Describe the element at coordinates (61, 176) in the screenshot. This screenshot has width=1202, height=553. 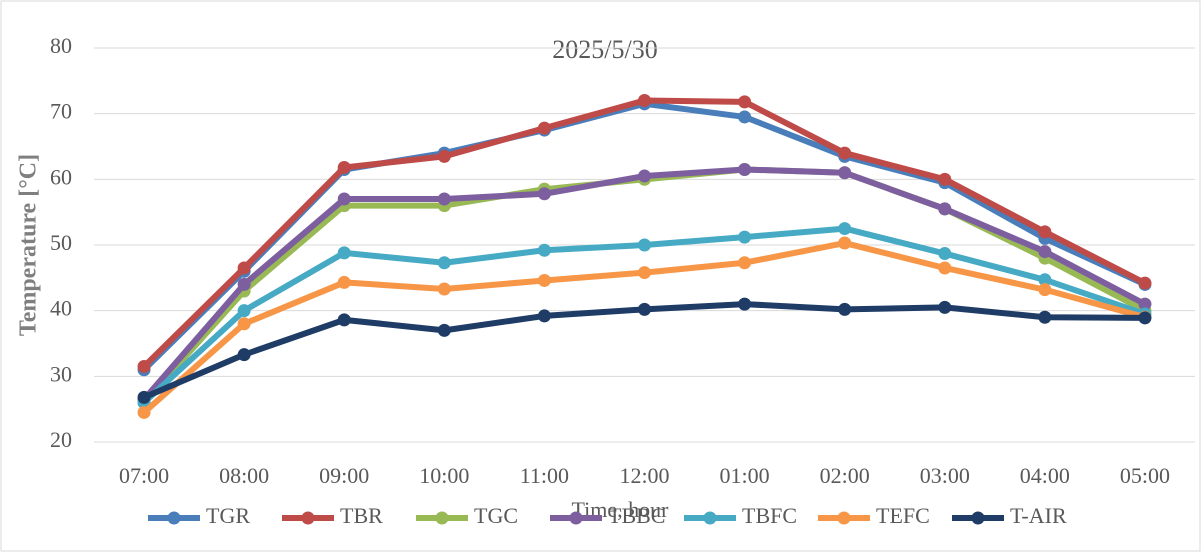
I see `y-tick-label: 60` at that location.